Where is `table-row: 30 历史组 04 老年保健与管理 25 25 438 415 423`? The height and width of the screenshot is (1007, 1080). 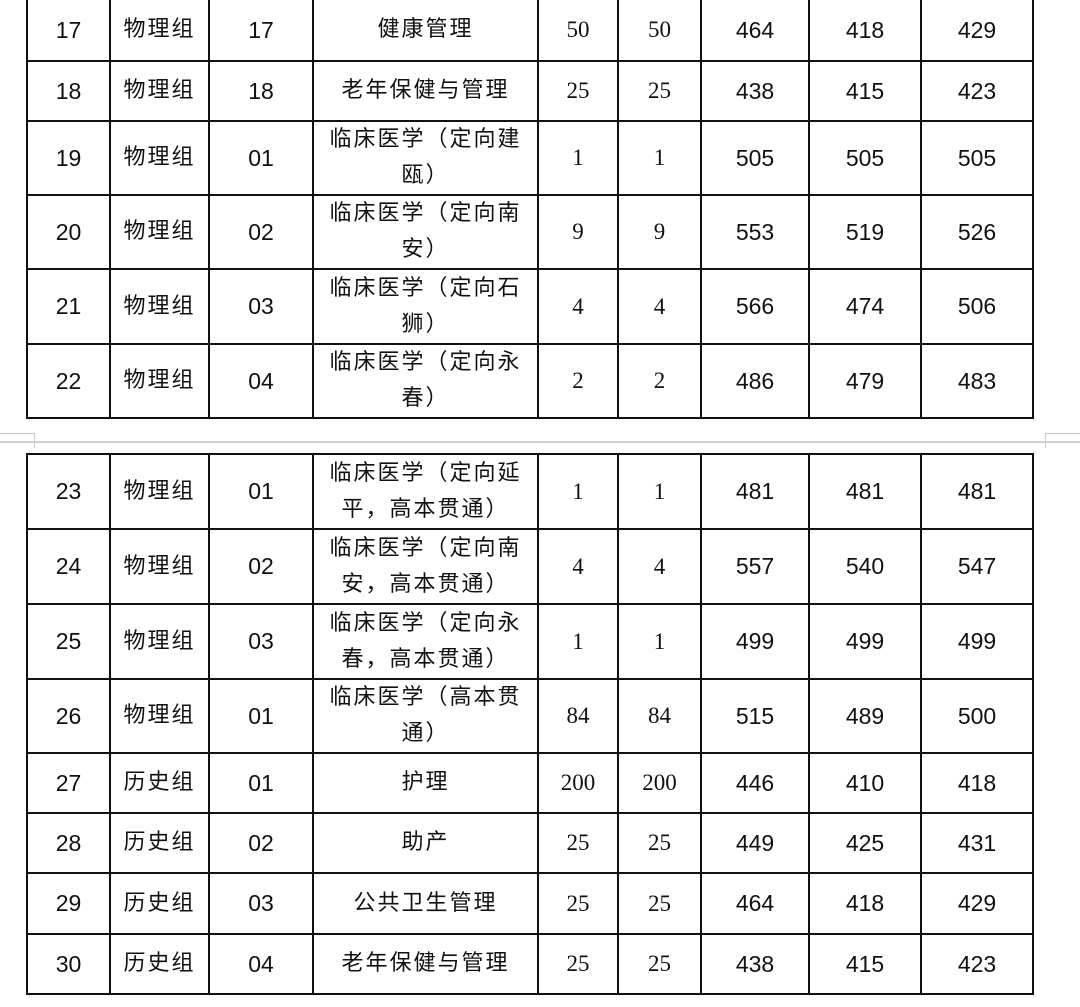
table-row: 30 历史组 04 老年保健与管理 25 25 438 415 423 is located at coordinates (530, 964).